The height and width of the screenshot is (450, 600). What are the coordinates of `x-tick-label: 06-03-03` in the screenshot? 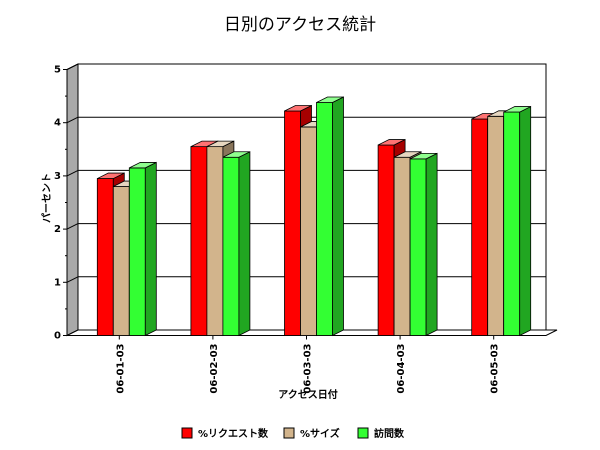 It's located at (308, 368).